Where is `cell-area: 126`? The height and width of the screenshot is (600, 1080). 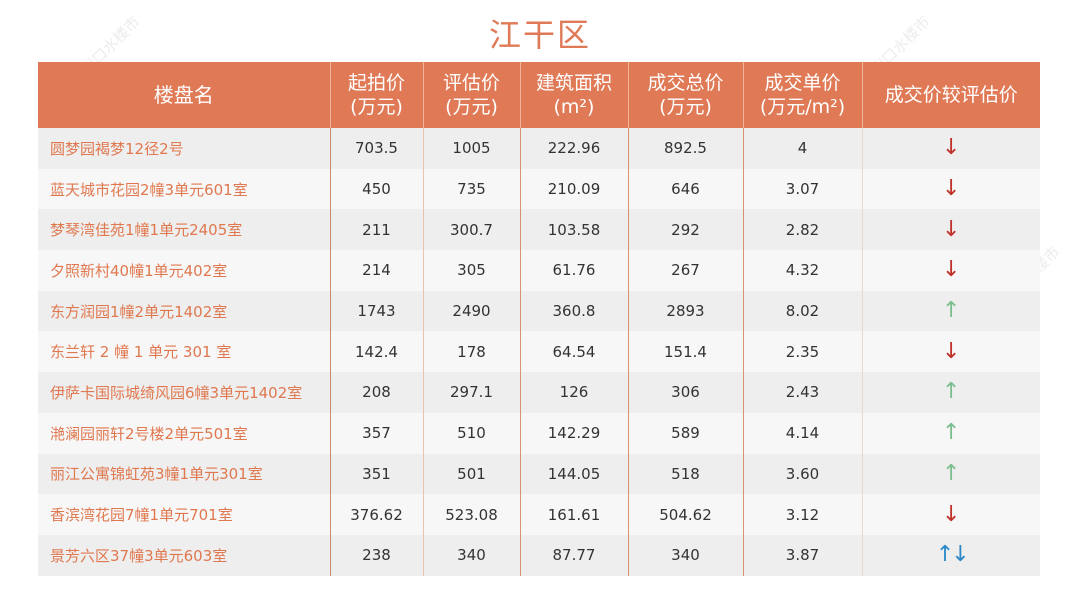
cell-area: 126 is located at coordinates (573, 392).